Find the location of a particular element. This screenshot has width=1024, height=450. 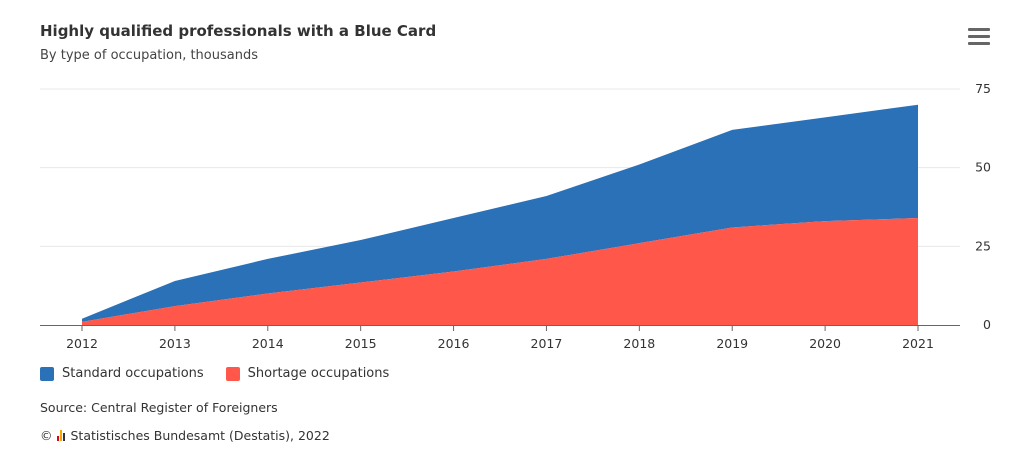

legend-label-standard: Standard occupations is located at coordinates (133, 373).